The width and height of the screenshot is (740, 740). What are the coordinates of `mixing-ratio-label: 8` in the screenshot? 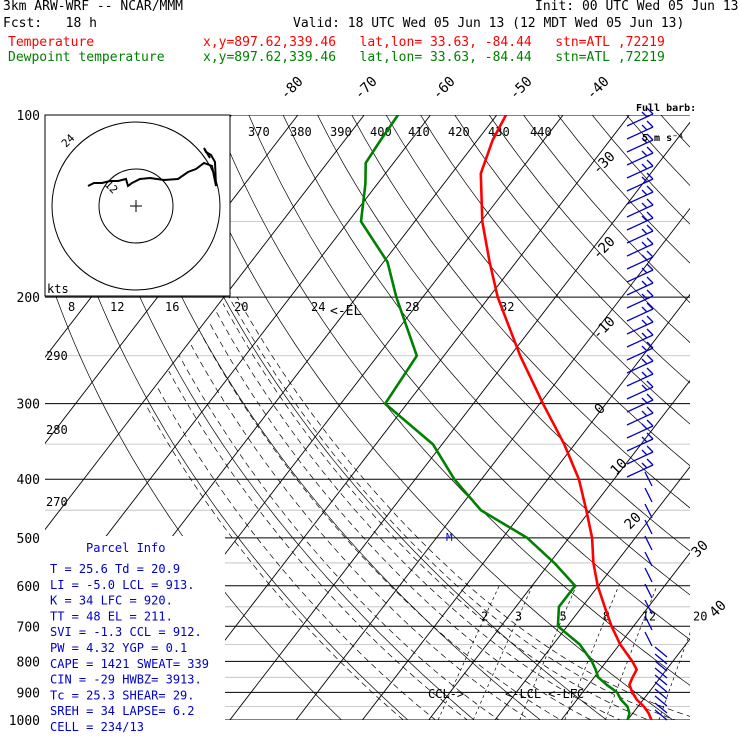 It's located at (606, 616).